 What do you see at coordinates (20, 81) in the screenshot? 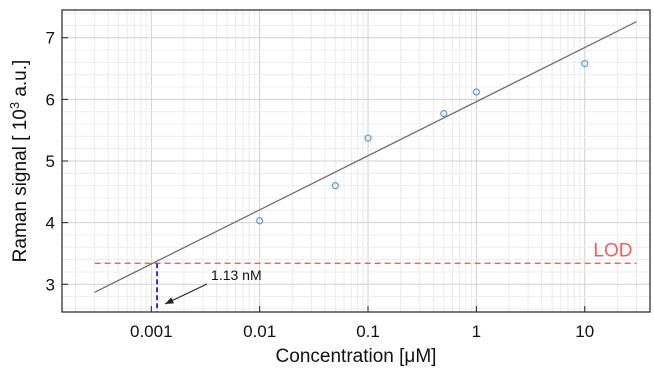
I see `y-axis-label-unit: a.u.]` at bounding box center [20, 81].